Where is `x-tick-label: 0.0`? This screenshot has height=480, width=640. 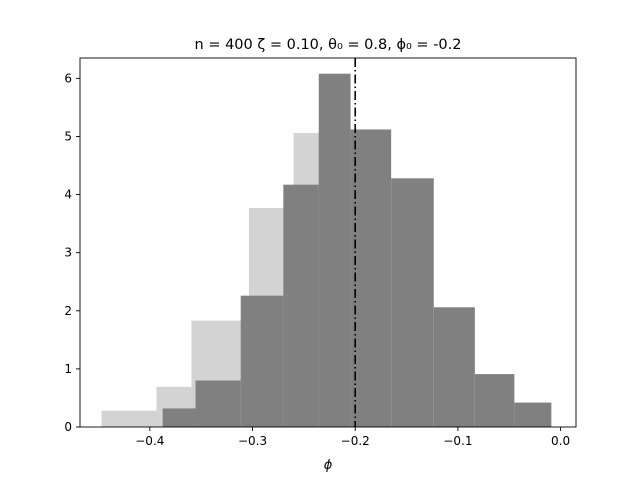
x-tick-label: 0.0 is located at coordinates (560, 441).